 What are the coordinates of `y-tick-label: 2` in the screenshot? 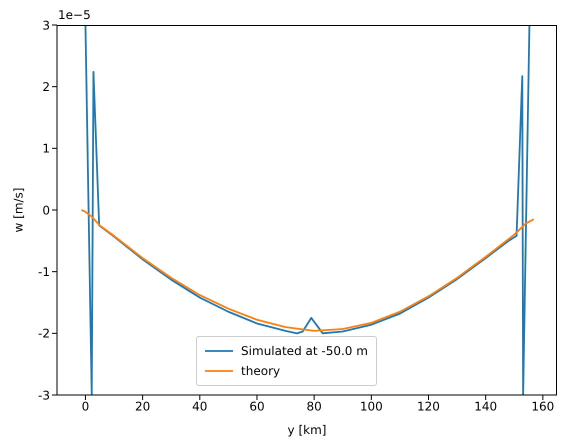 It's located at (46, 87).